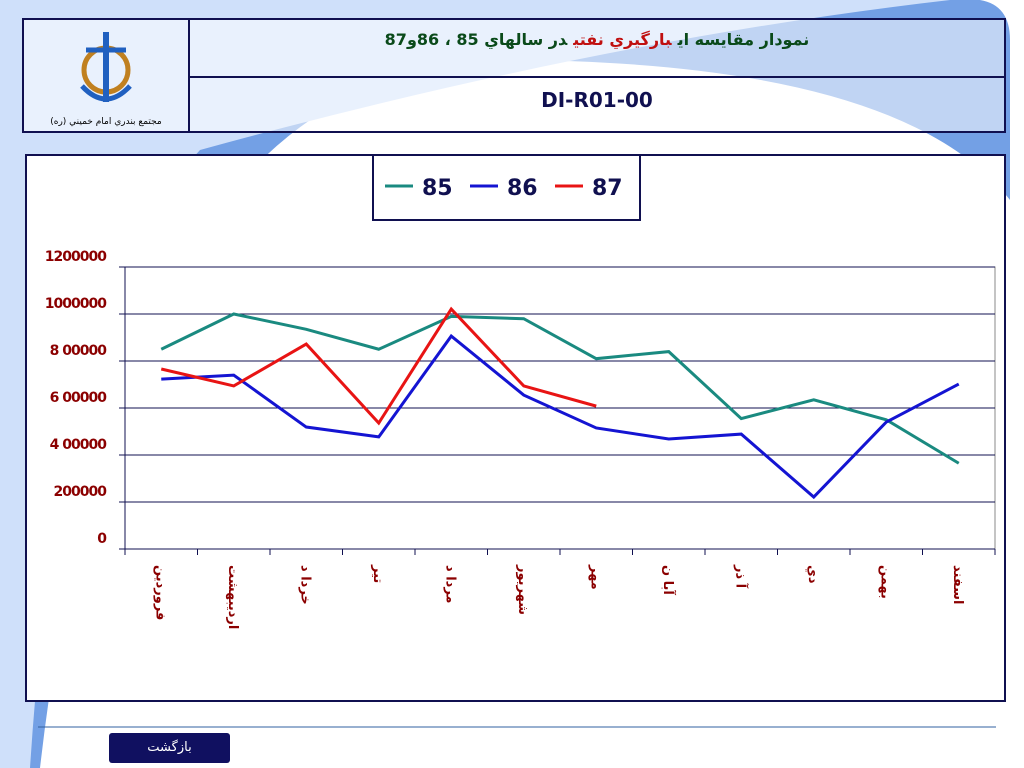 The image size is (1024, 768). Describe the element at coordinates (437, 188) in the screenshot. I see `legend-label: 85` at that location.